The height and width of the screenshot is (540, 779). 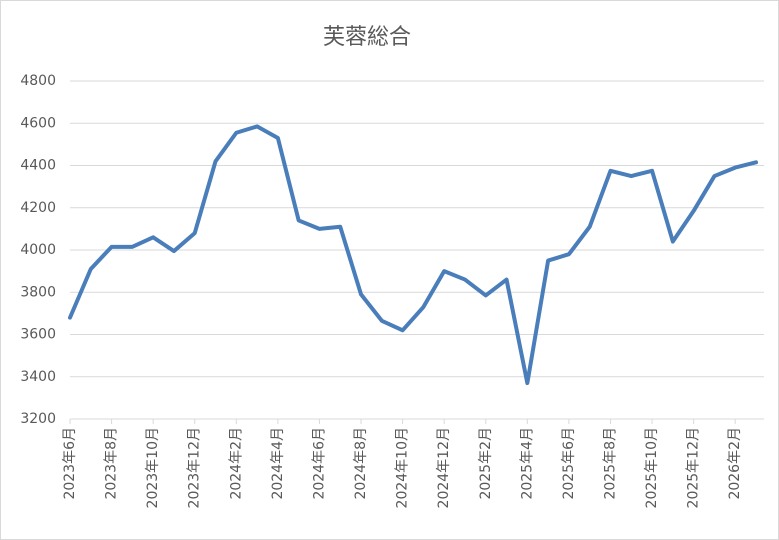 What do you see at coordinates (195, 467) in the screenshot?
I see `x-tick-label: 2023年12月` at bounding box center [195, 467].